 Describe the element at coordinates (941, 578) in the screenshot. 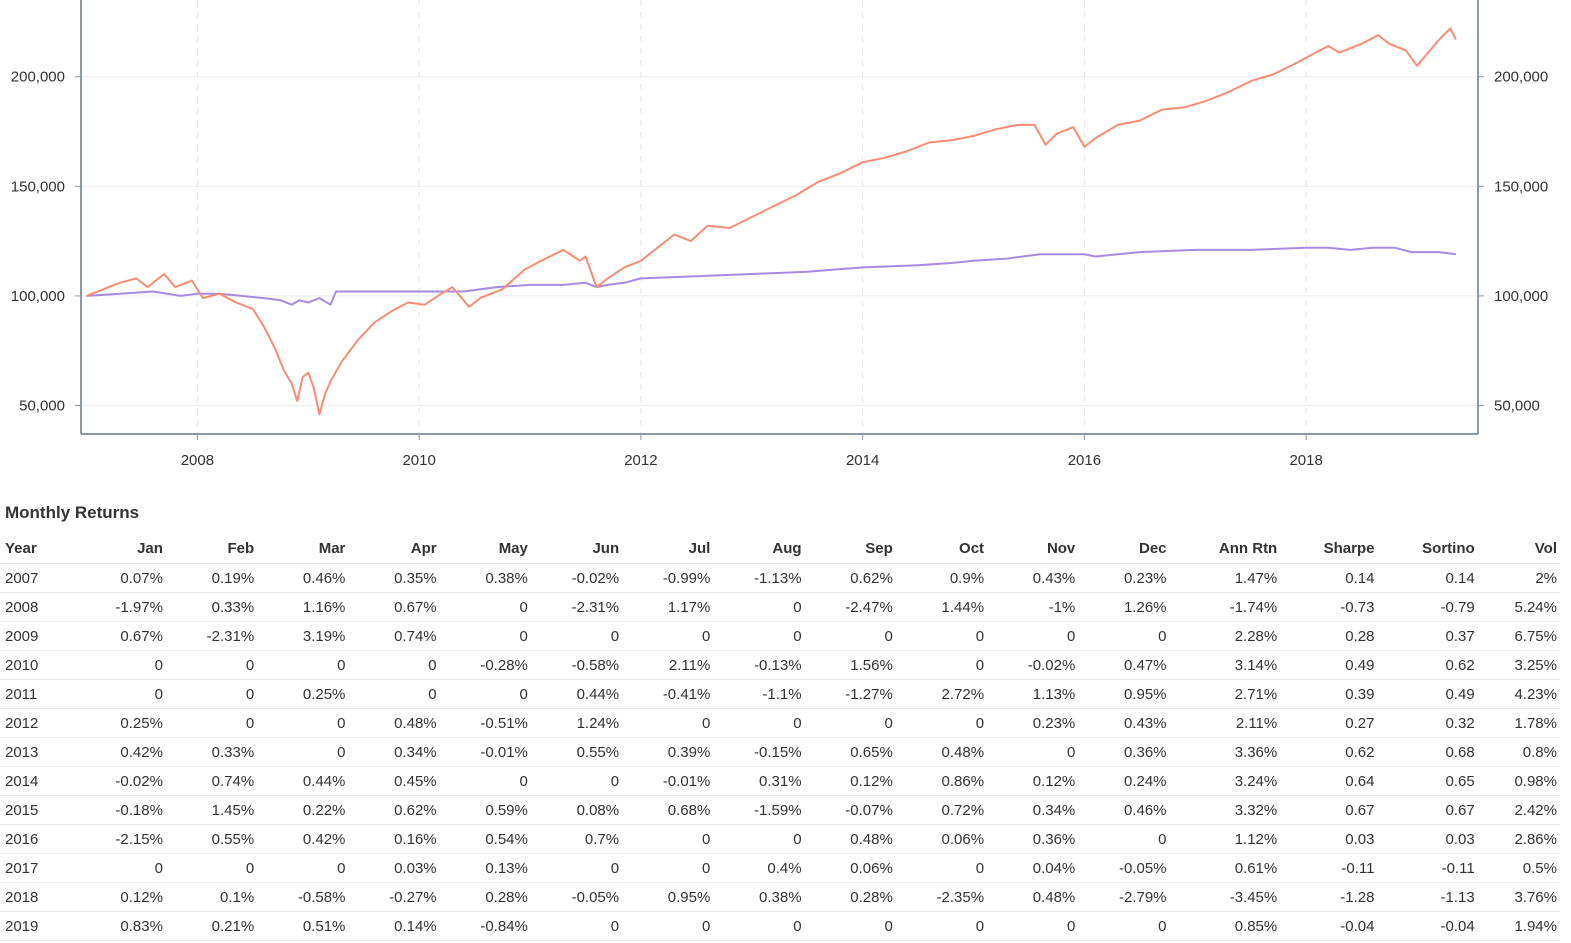

I see `table-cell: 0.9%` at that location.